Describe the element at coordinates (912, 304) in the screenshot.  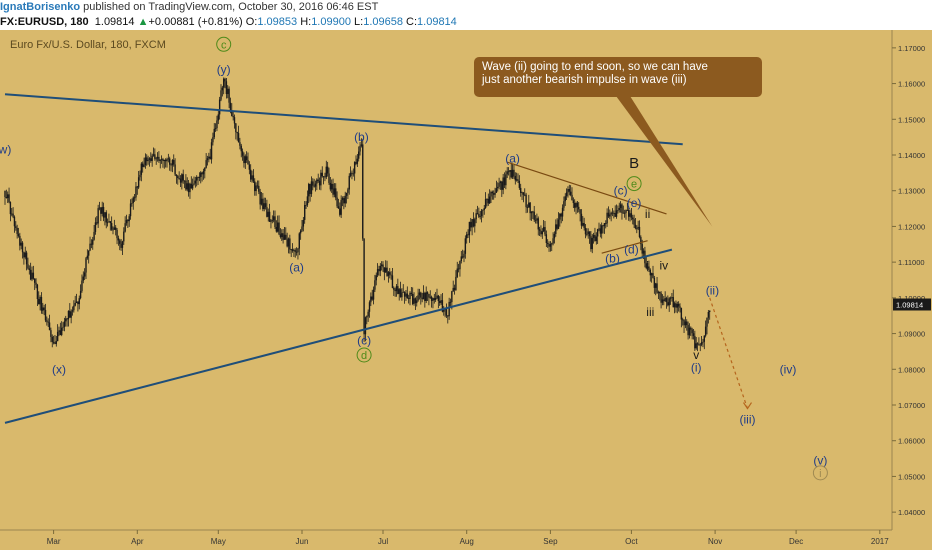
I see `current-price-tag` at that location.